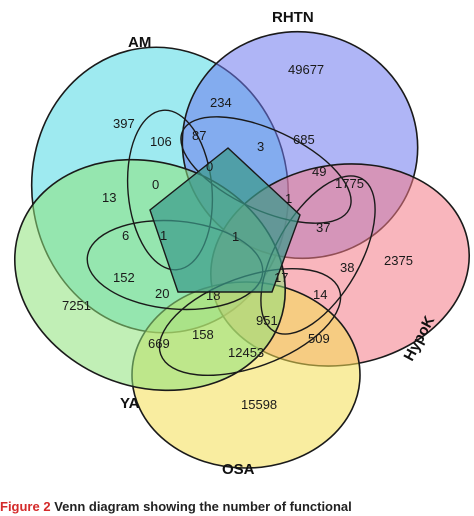 This screenshot has width=474, height=516. What do you see at coordinates (320, 294) in the screenshot?
I see `region-value: 14` at bounding box center [320, 294].